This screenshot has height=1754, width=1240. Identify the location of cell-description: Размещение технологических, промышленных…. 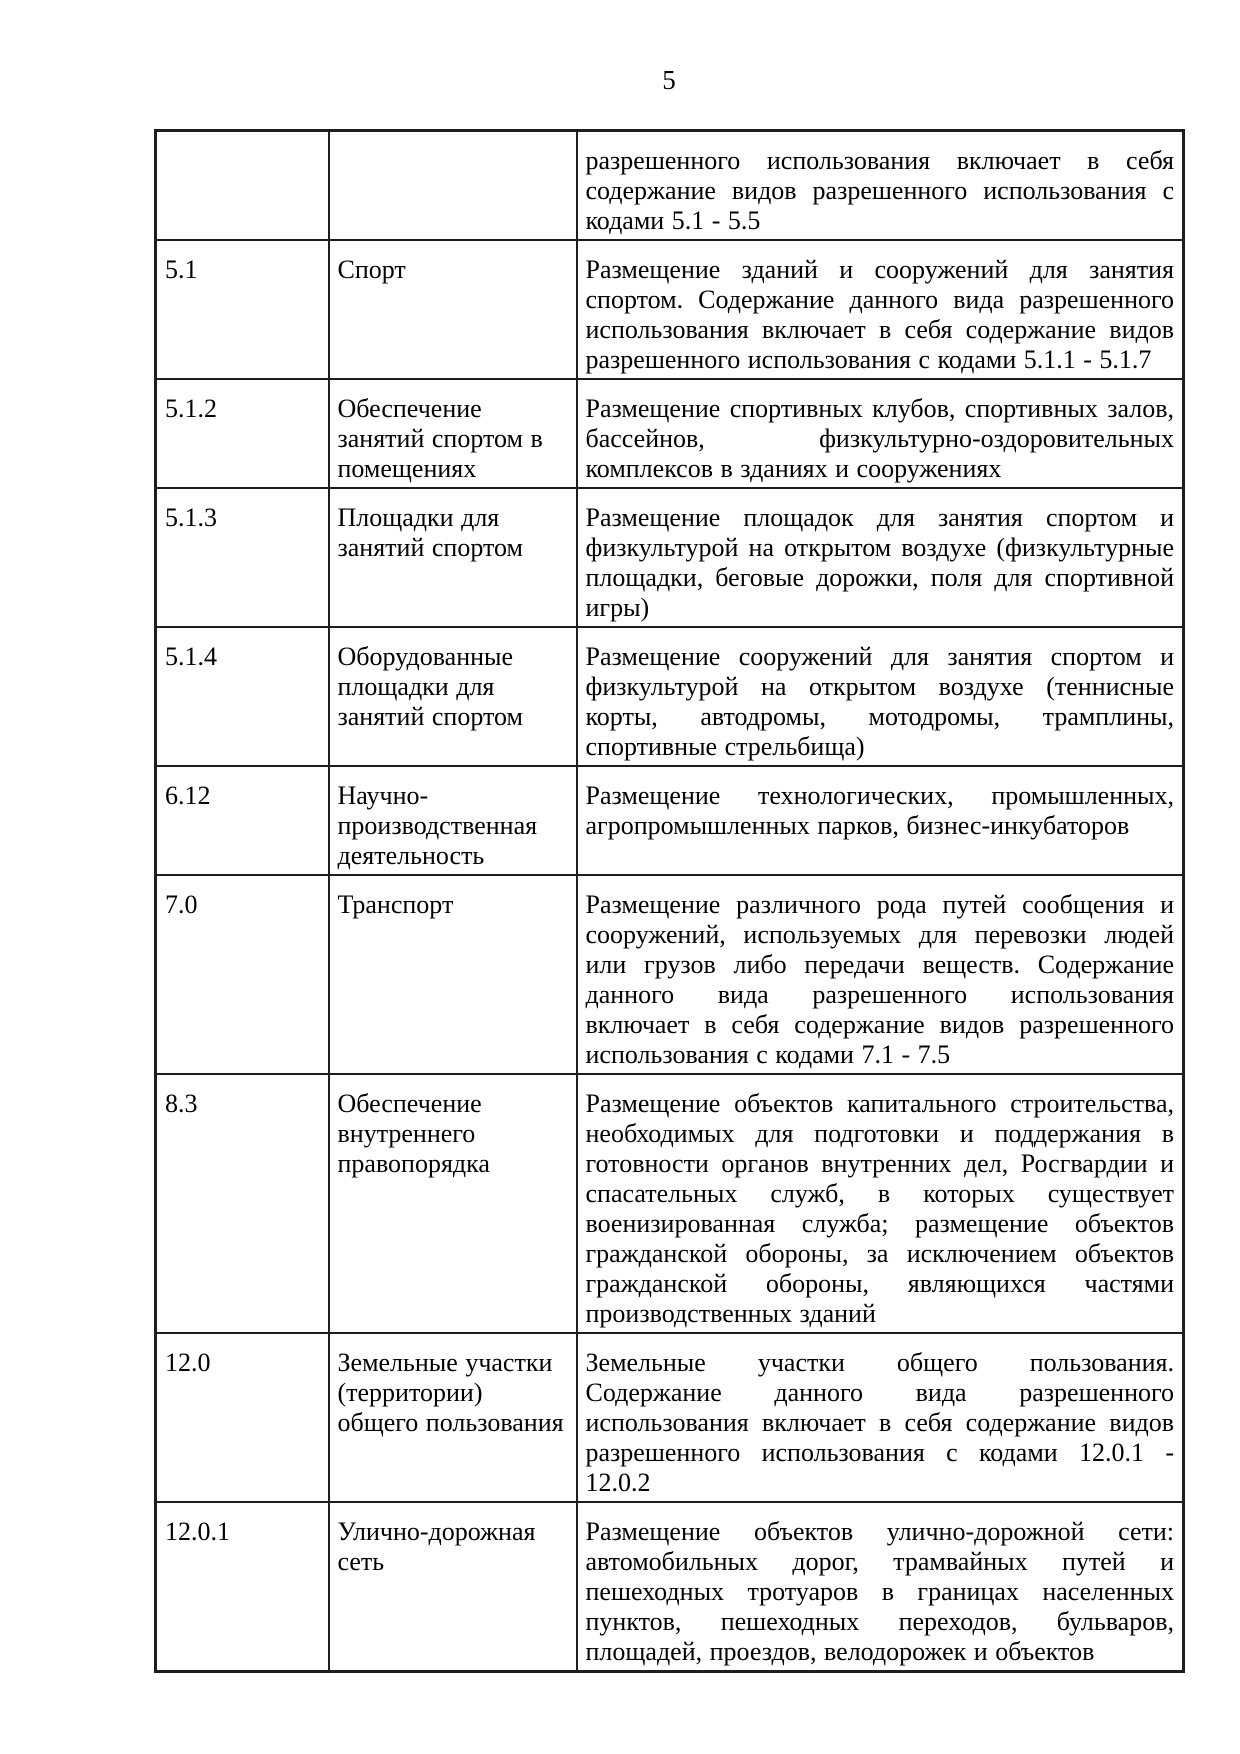
(880, 820).